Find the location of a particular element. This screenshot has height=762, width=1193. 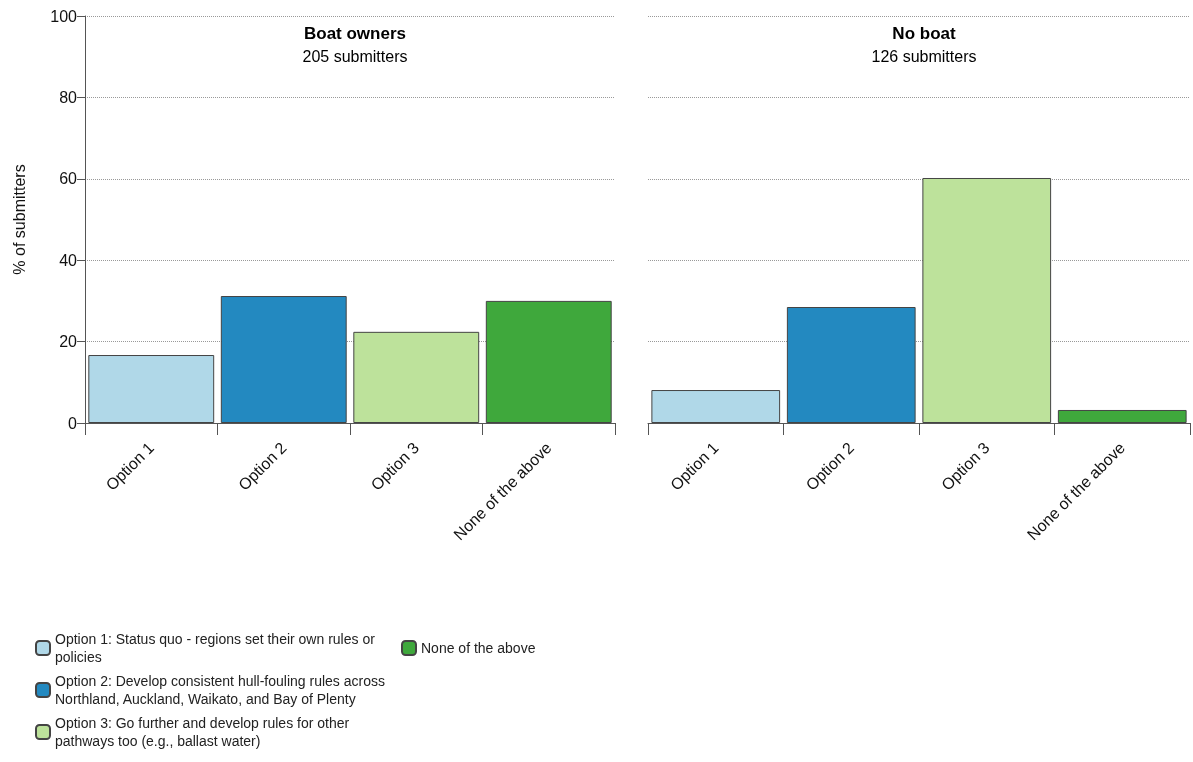

legend-label: Option 3: Go further and develop rules for other pathways too (e.g., ballast water) is located at coordinates (204, 732).